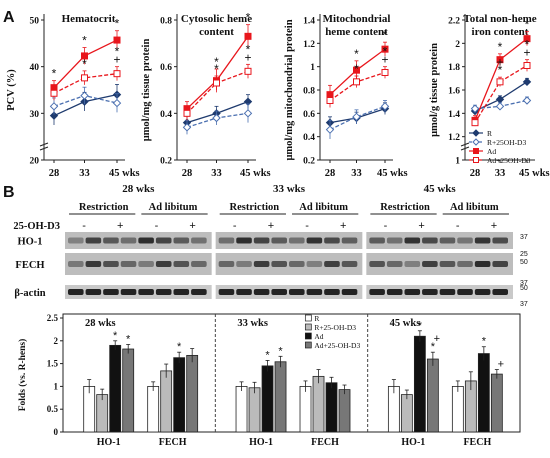 The image size is (550, 458). What do you see at coordinates (309, 138) in the screenshot?
I see `y-tick-label: 0.4` at bounding box center [309, 138].